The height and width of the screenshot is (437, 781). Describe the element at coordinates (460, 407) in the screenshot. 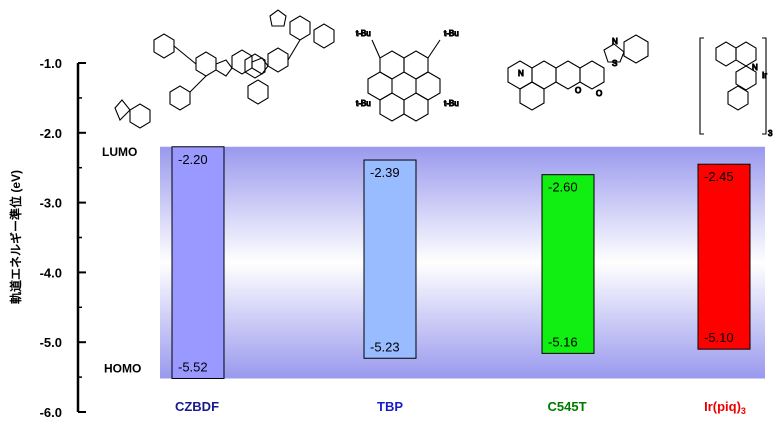

I see `category-labels-group: CZBDF TBP C545T Ir(piq)3` at that location.